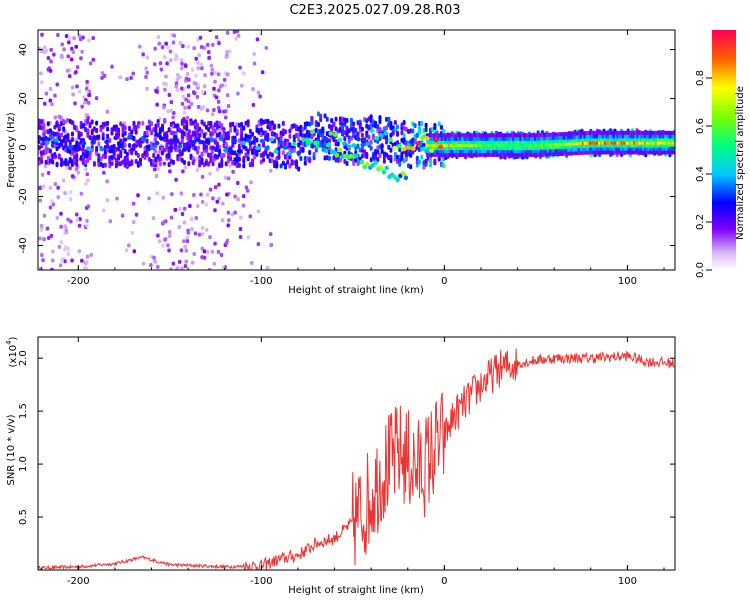  What do you see at coordinates (261, 581) in the screenshot?
I see `snr-x-tick-label: -100` at bounding box center [261, 581].